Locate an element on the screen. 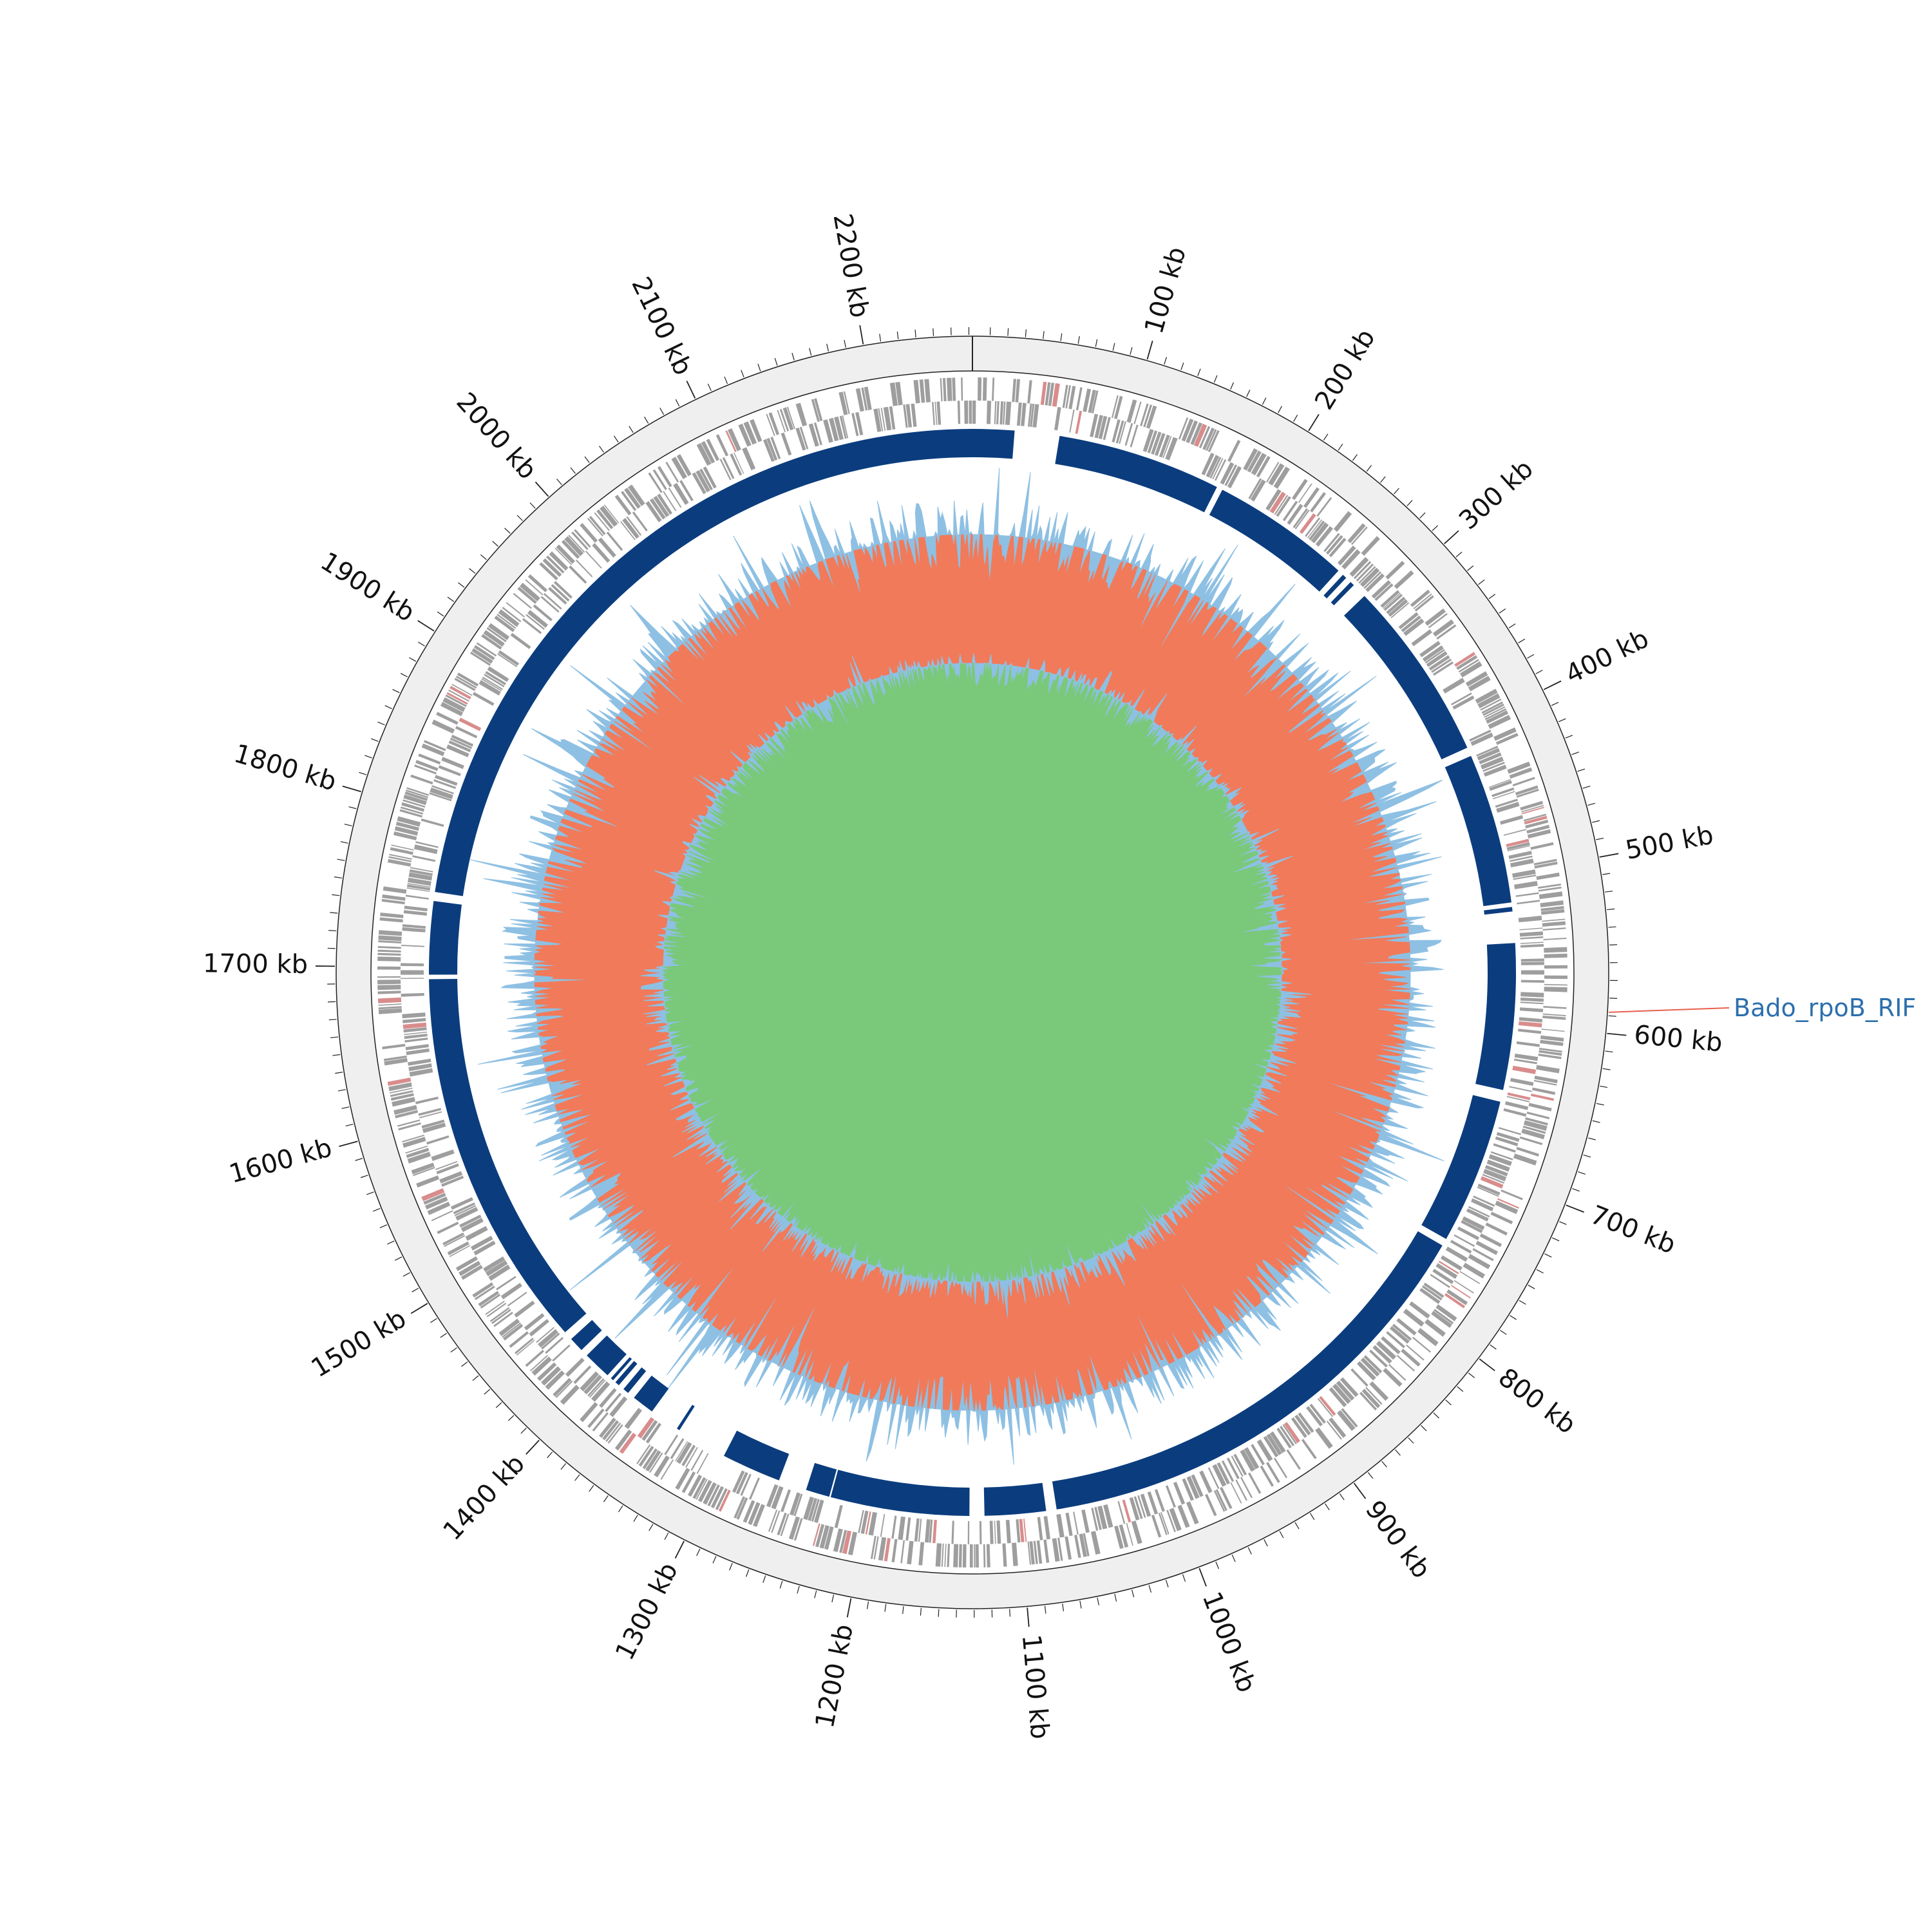  gc-skew-negative is located at coordinates (973, 973).